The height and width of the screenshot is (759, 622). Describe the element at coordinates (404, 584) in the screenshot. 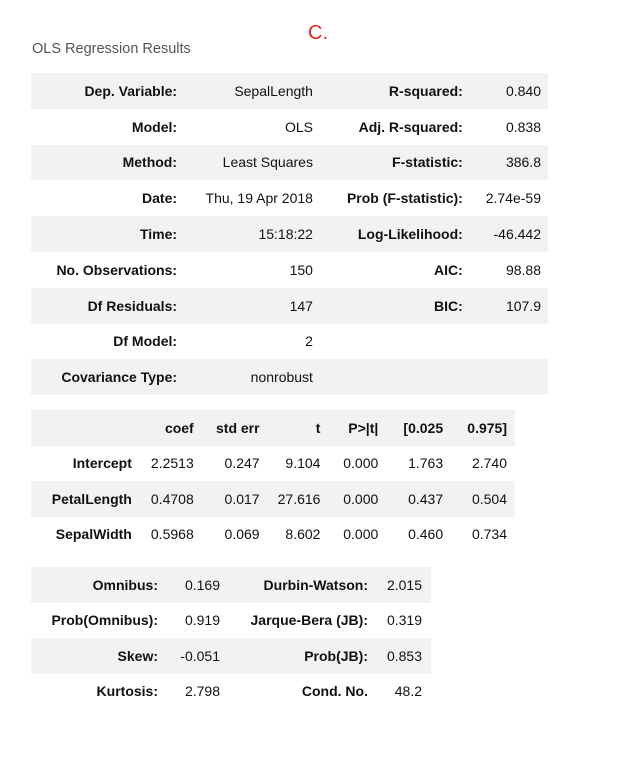

I see `diagnostic-value: 2.015` at that location.